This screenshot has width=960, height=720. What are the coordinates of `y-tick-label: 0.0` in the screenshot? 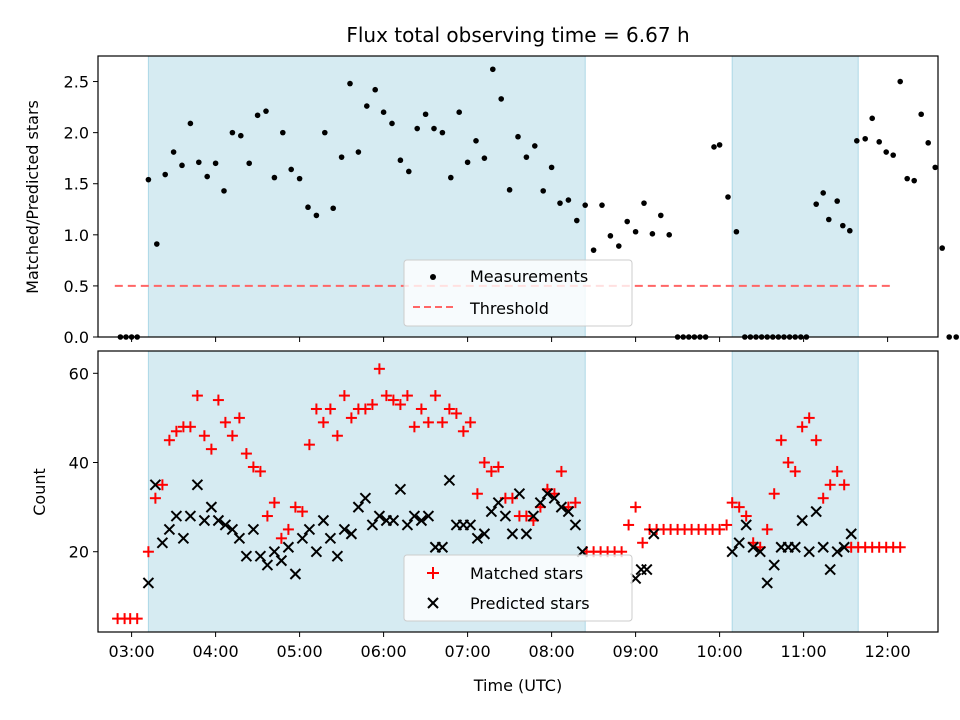 It's located at (76, 337).